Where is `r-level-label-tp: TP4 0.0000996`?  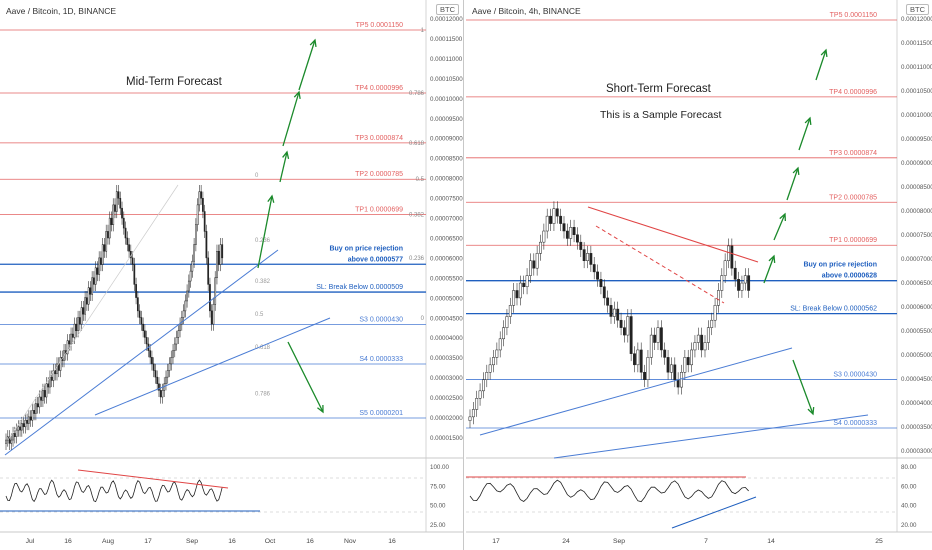 r-level-label-tp: TP4 0.0000996 is located at coordinates (853, 92).